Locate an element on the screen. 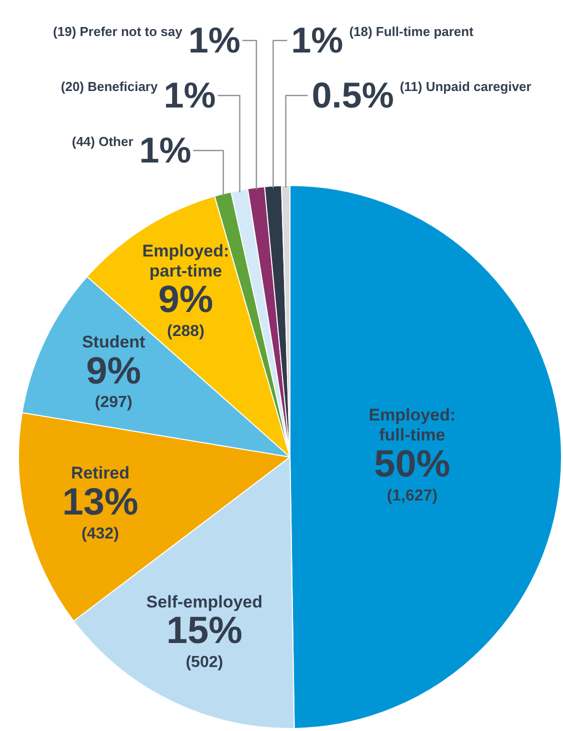 The image size is (563, 731). data-label: 50% (1,627) is located at coordinates (412, 474).